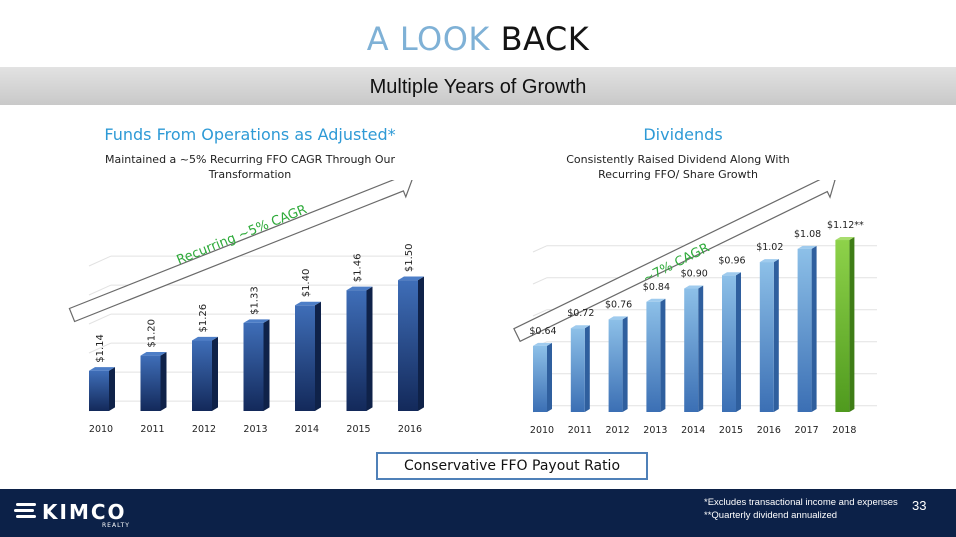 The height and width of the screenshot is (537, 956). Describe the element at coordinates (428, 39) in the screenshot. I see `title-part-1: A LOOK` at that location.